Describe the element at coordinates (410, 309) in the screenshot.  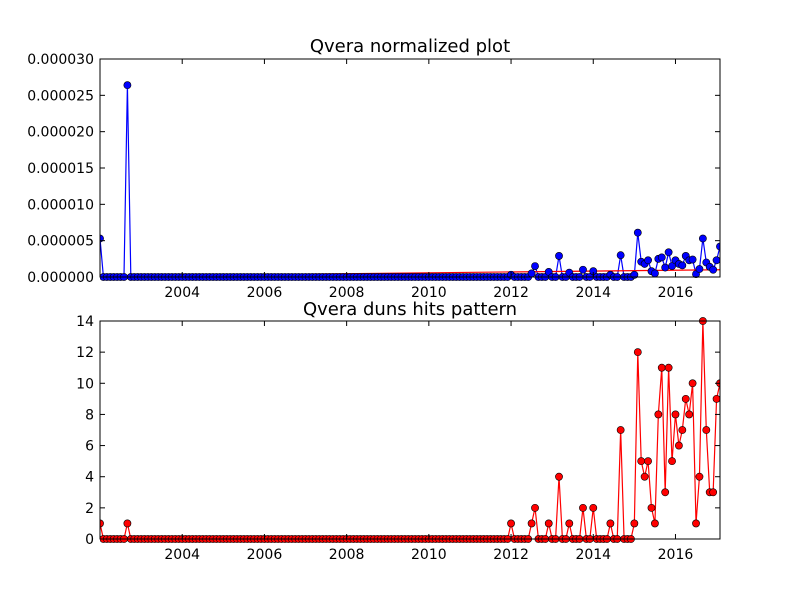
I see `bottom-chart-title: Qvera duns hits pattern` at that location.